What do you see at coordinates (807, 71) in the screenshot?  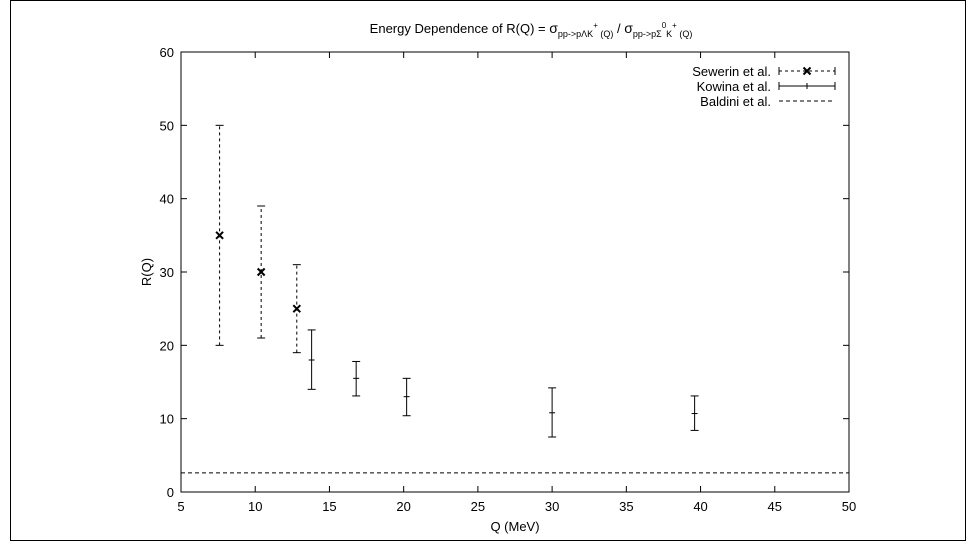 I see `legend-swatch-marker` at bounding box center [807, 71].